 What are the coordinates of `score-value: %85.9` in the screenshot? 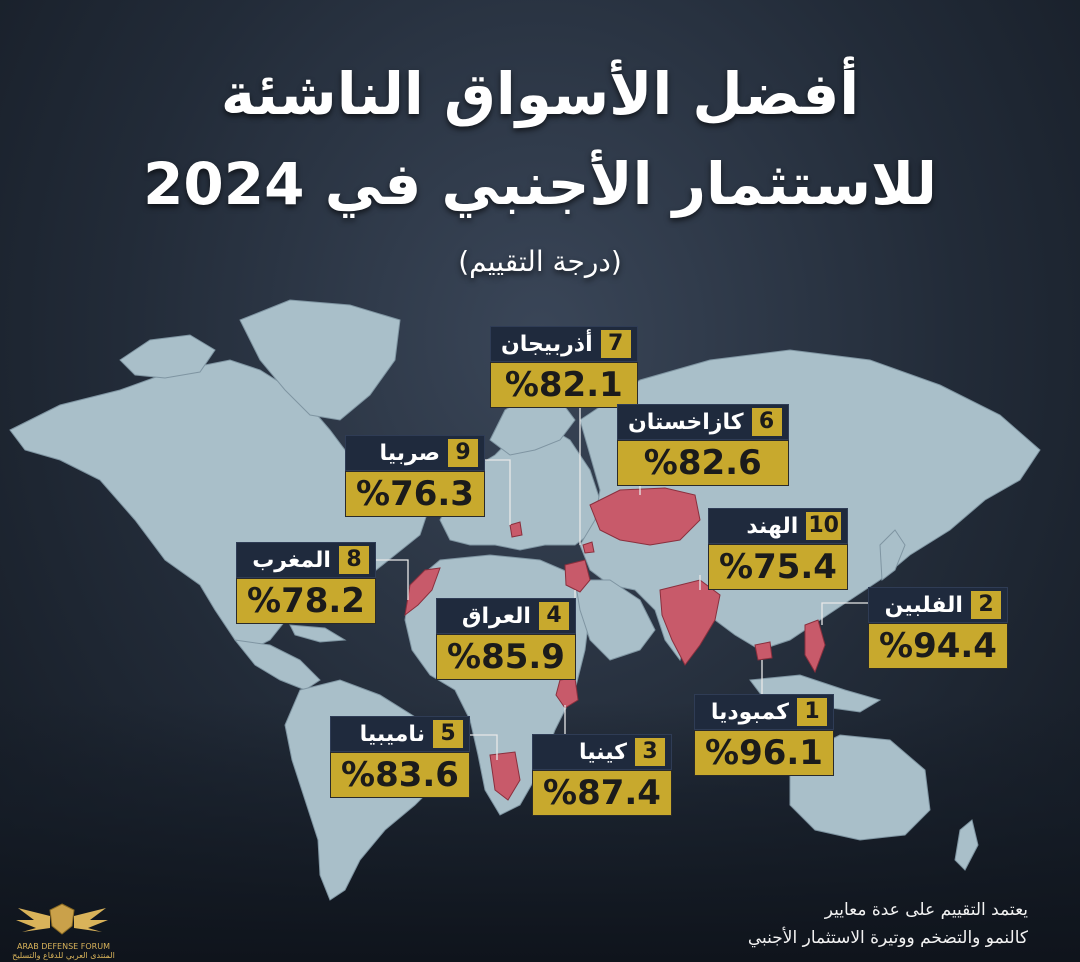 It's located at (506, 657).